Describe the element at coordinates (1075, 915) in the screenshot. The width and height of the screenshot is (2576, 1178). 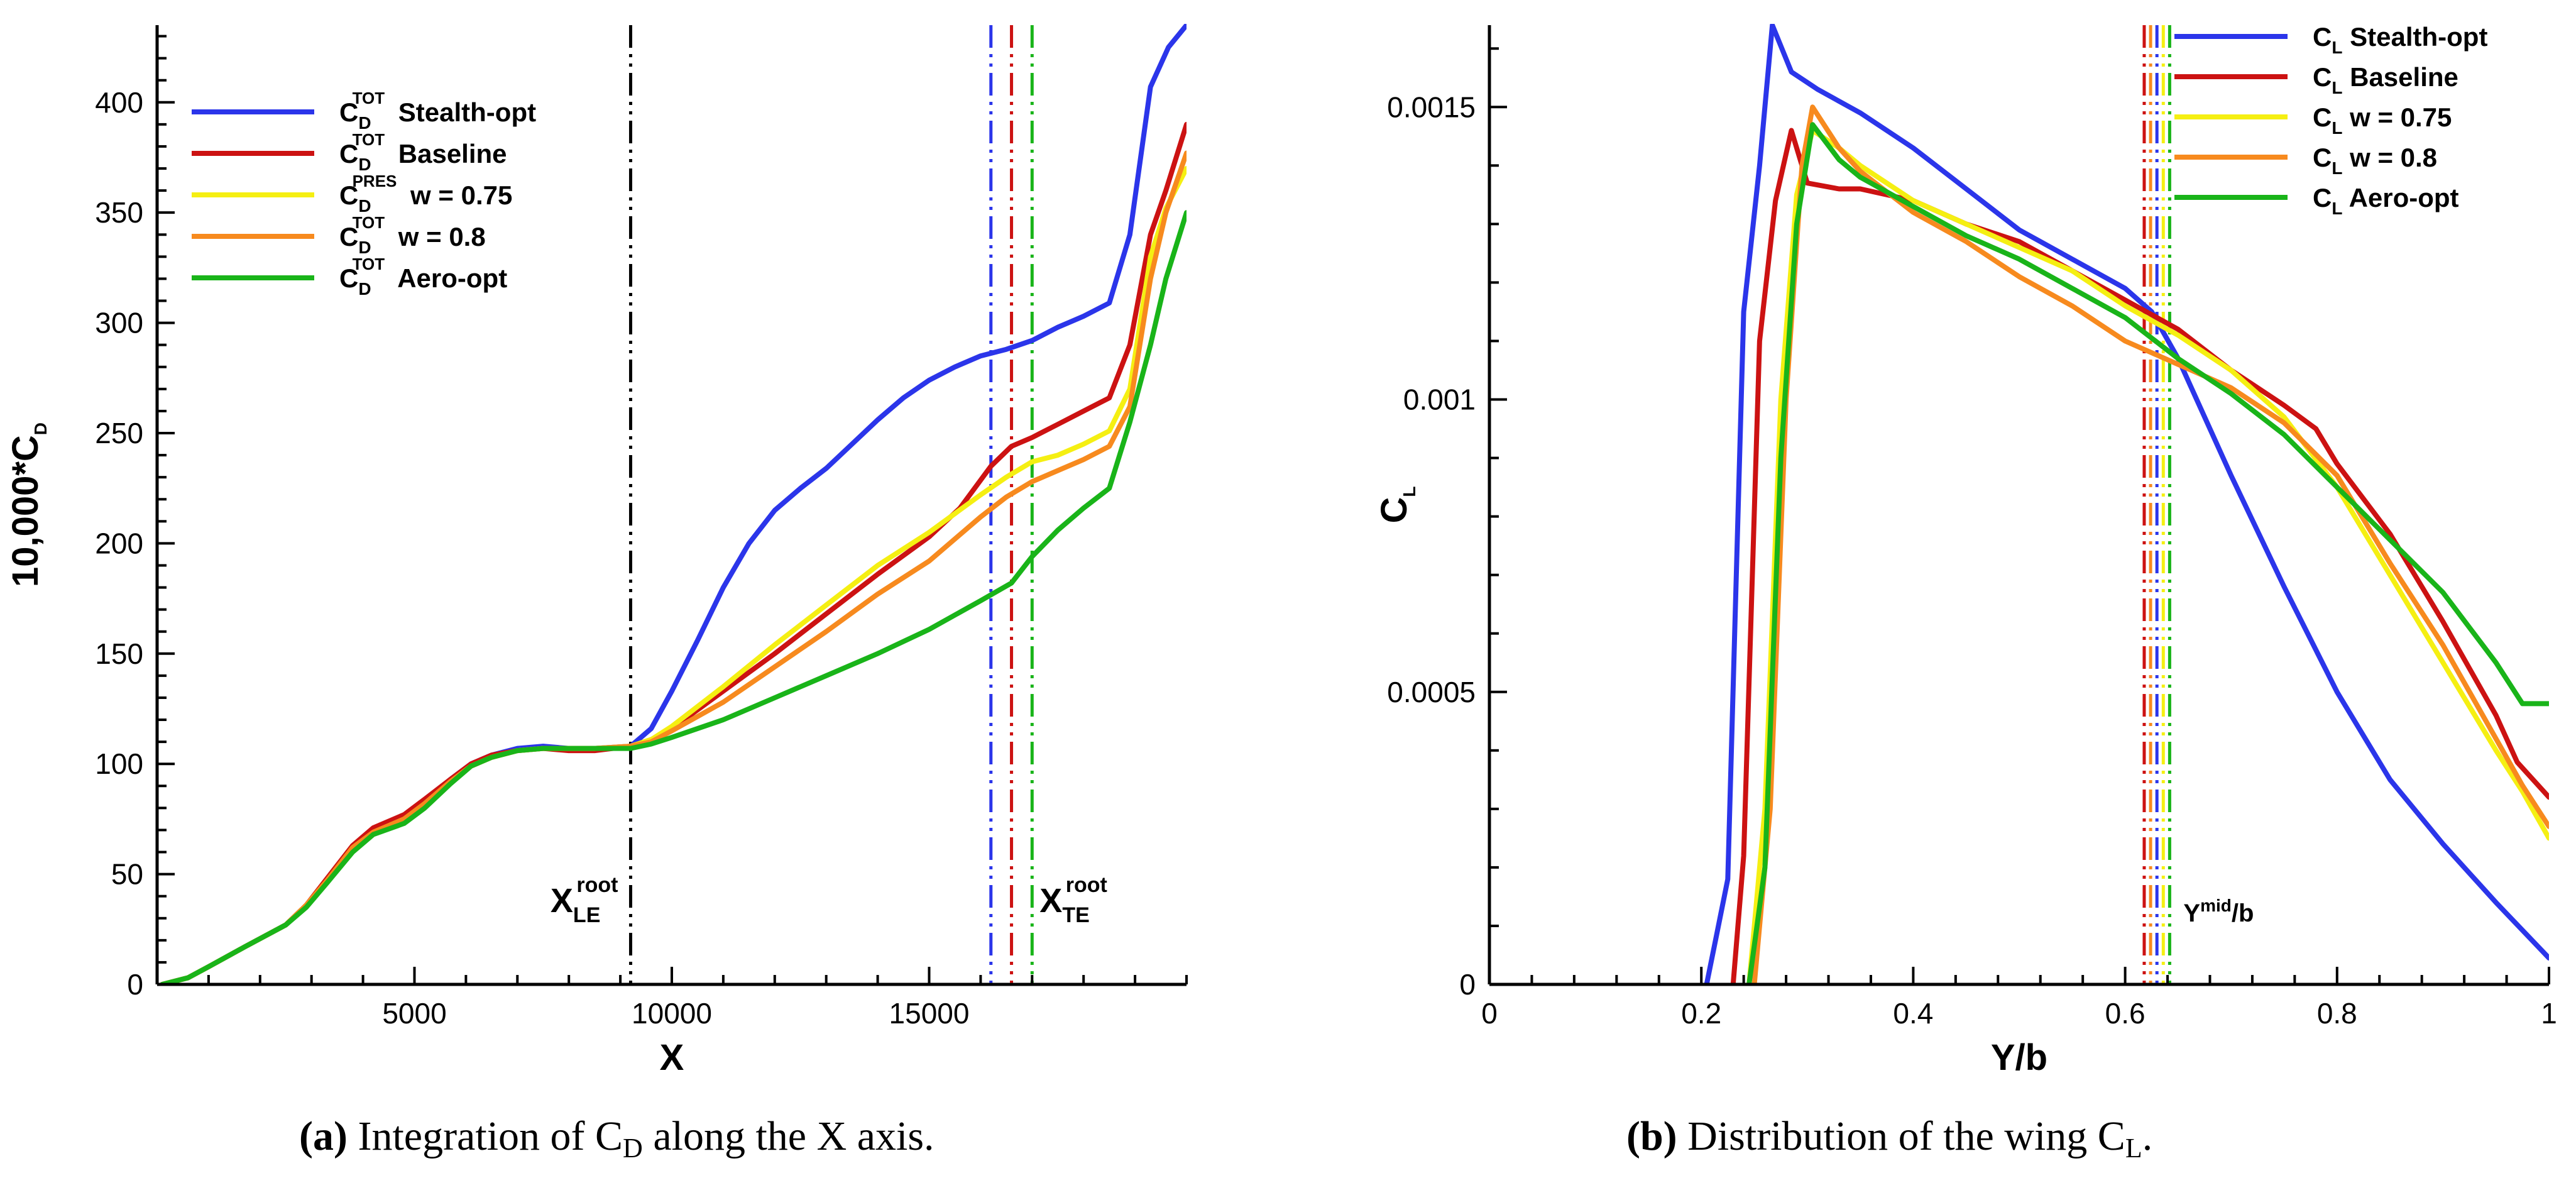
I see `vline-label-sub: TE` at that location.